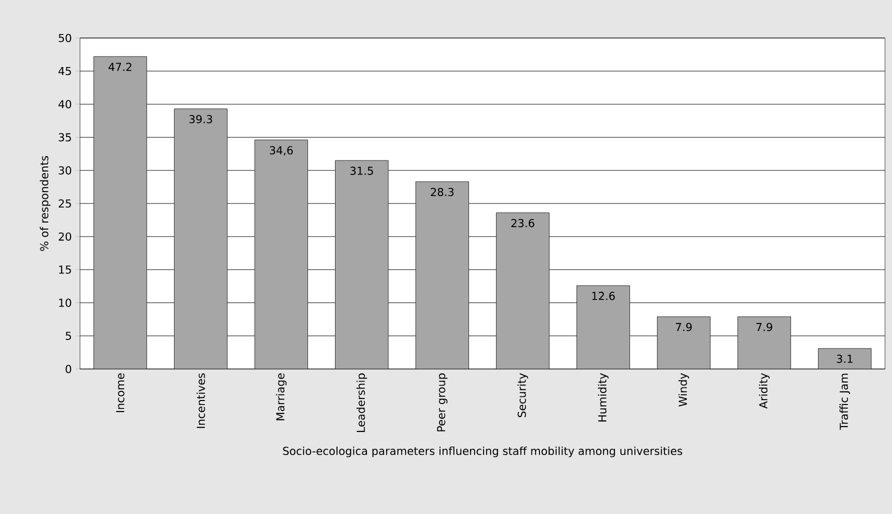  Describe the element at coordinates (442, 402) in the screenshot. I see `x-tick-label: Peer group` at that location.